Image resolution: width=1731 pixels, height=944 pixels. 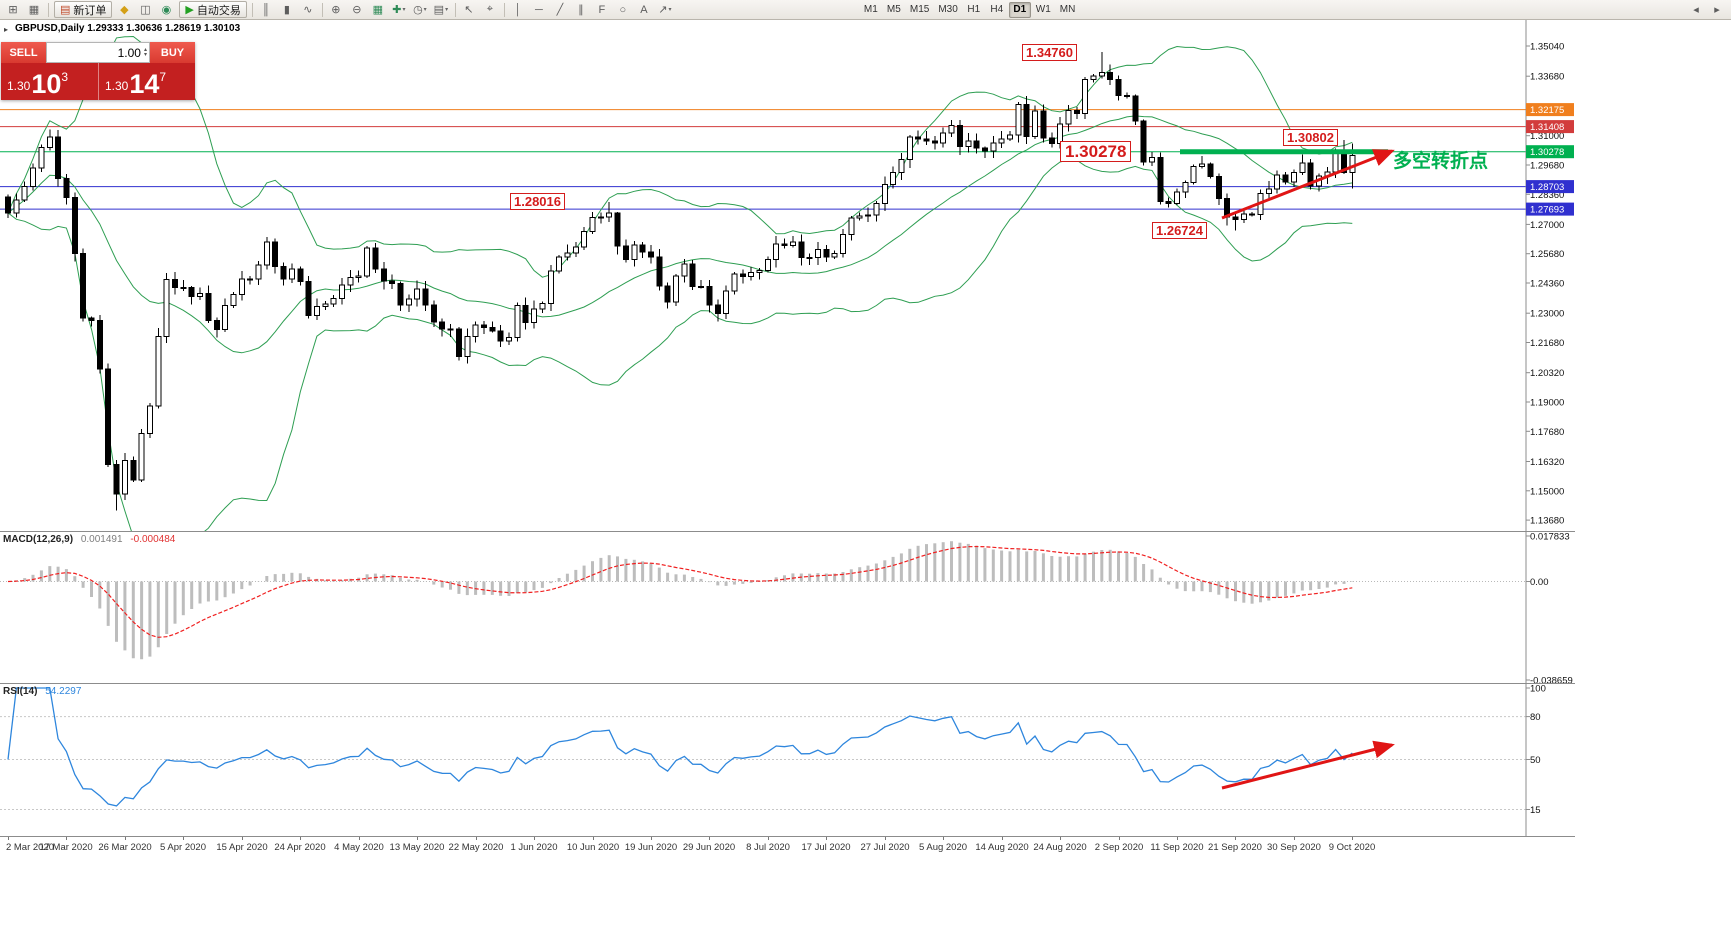 What do you see at coordinates (919, 9) in the screenshot?
I see `timeframe-m15: M15` at bounding box center [919, 9].